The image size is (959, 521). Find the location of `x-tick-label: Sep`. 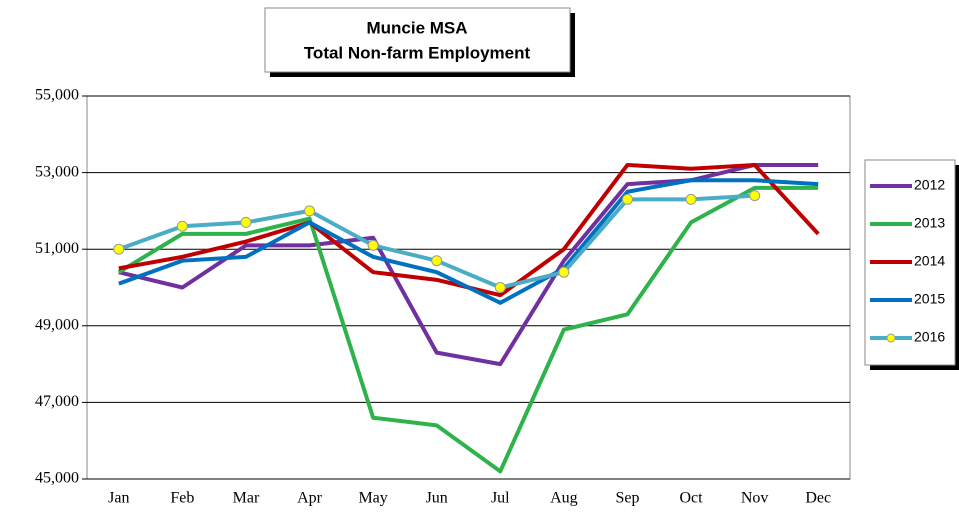

x-tick-label: Sep is located at coordinates (627, 498).